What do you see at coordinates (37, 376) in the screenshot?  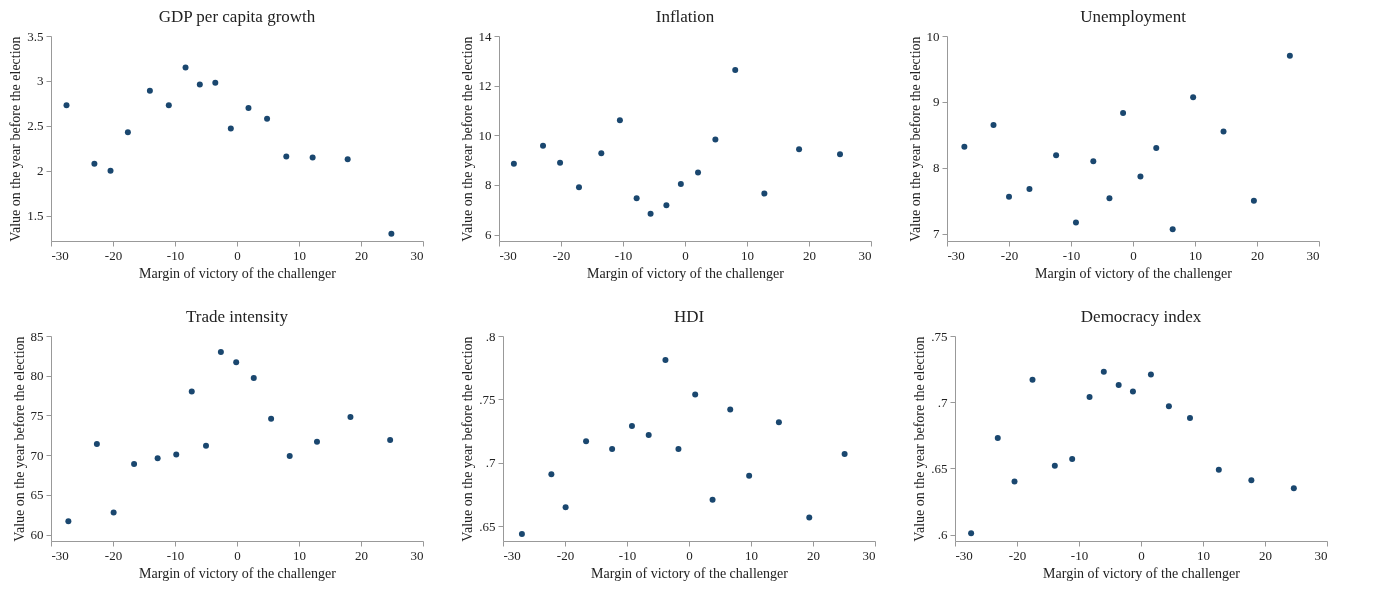 I see `y-tick-label: 80` at bounding box center [37, 376].